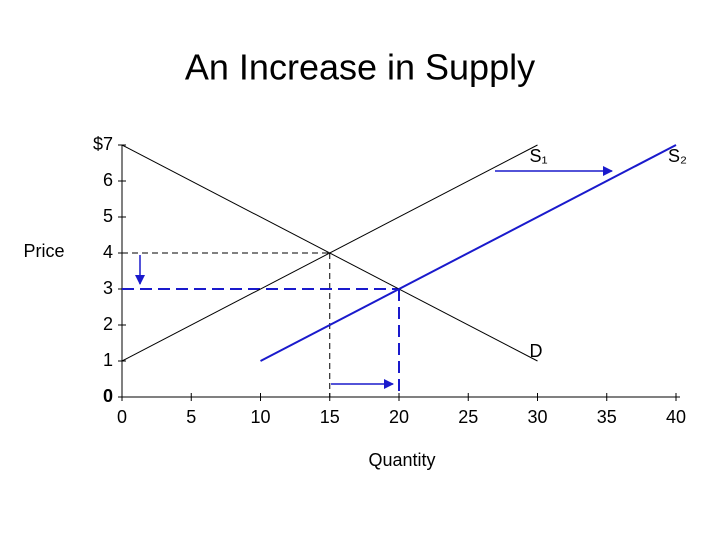  What do you see at coordinates (108, 360) in the screenshot?
I see `y-tick-label: 1` at bounding box center [108, 360].